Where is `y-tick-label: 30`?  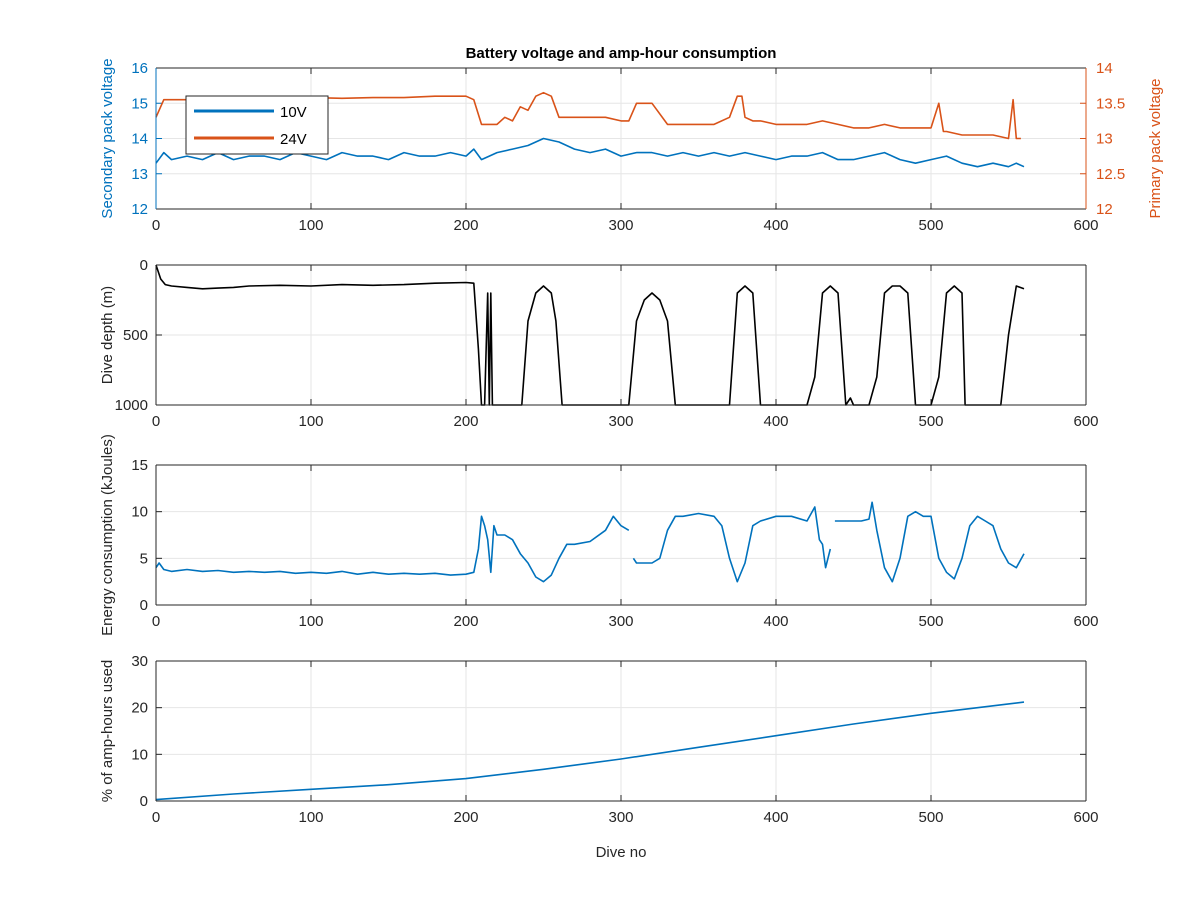
y-tick-label: 30 is located at coordinates (139, 661).